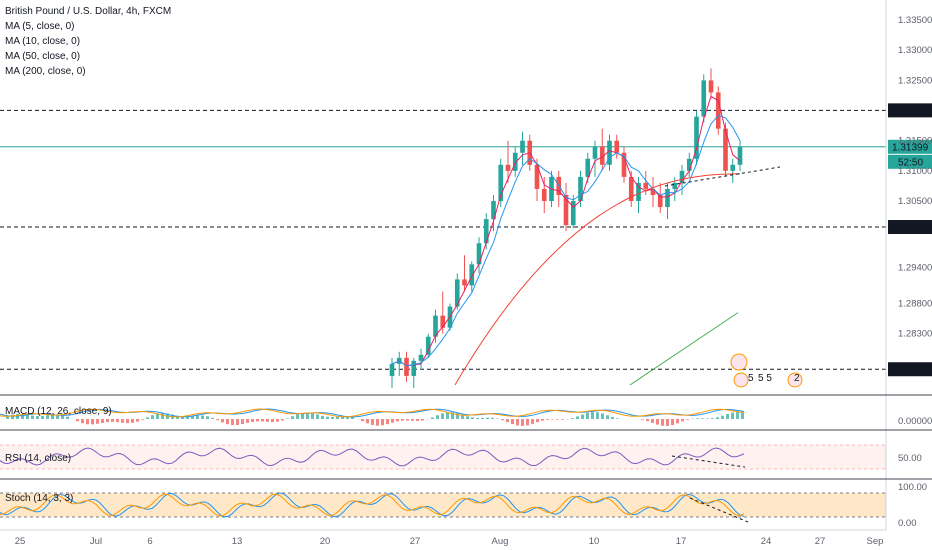 The width and height of the screenshot is (932, 550). I want to click on indicator-label: MA (5, close, 0), so click(39, 26).